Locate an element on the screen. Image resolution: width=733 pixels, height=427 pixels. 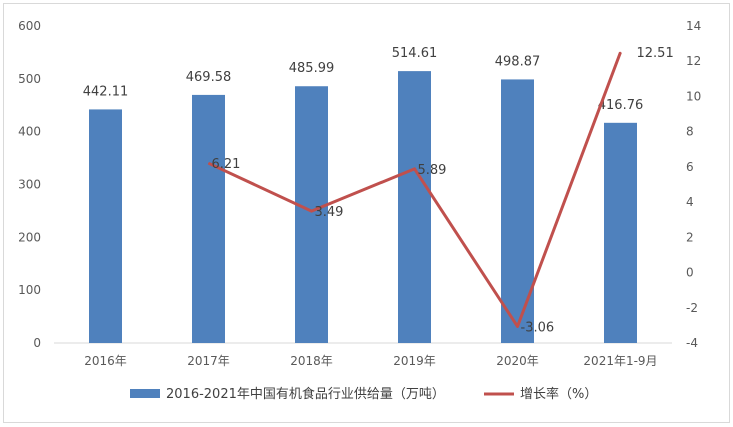
y-right-tick-label: -4 is located at coordinates (692, 343).